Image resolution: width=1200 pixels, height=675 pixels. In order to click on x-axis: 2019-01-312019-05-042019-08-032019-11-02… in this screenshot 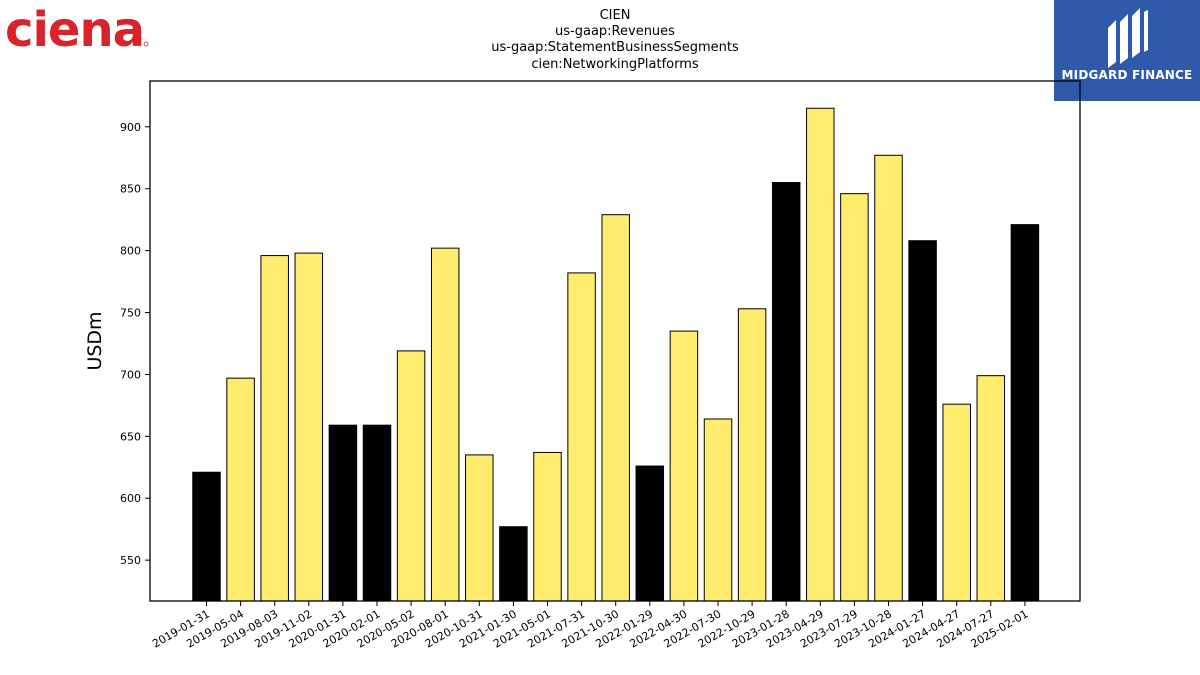, I will do `click(590, 626)`.